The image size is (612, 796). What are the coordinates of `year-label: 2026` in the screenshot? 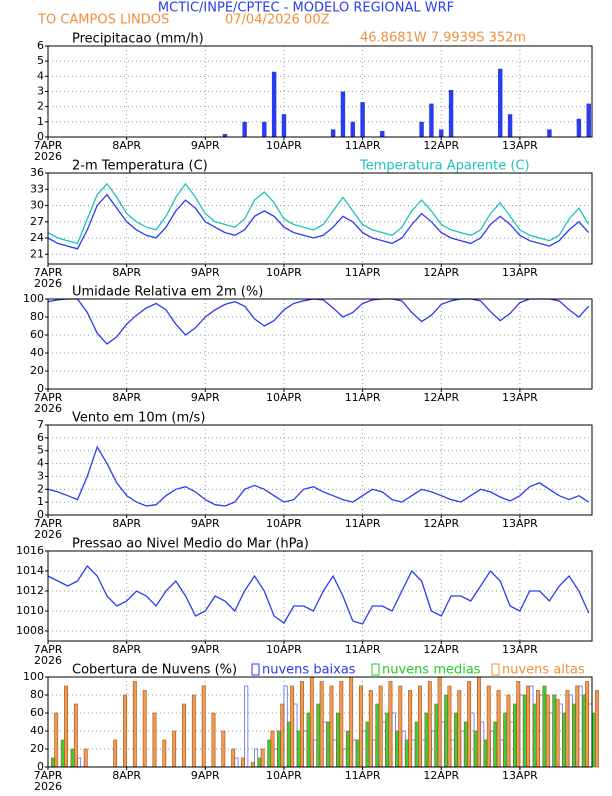 It's located at (48, 408).